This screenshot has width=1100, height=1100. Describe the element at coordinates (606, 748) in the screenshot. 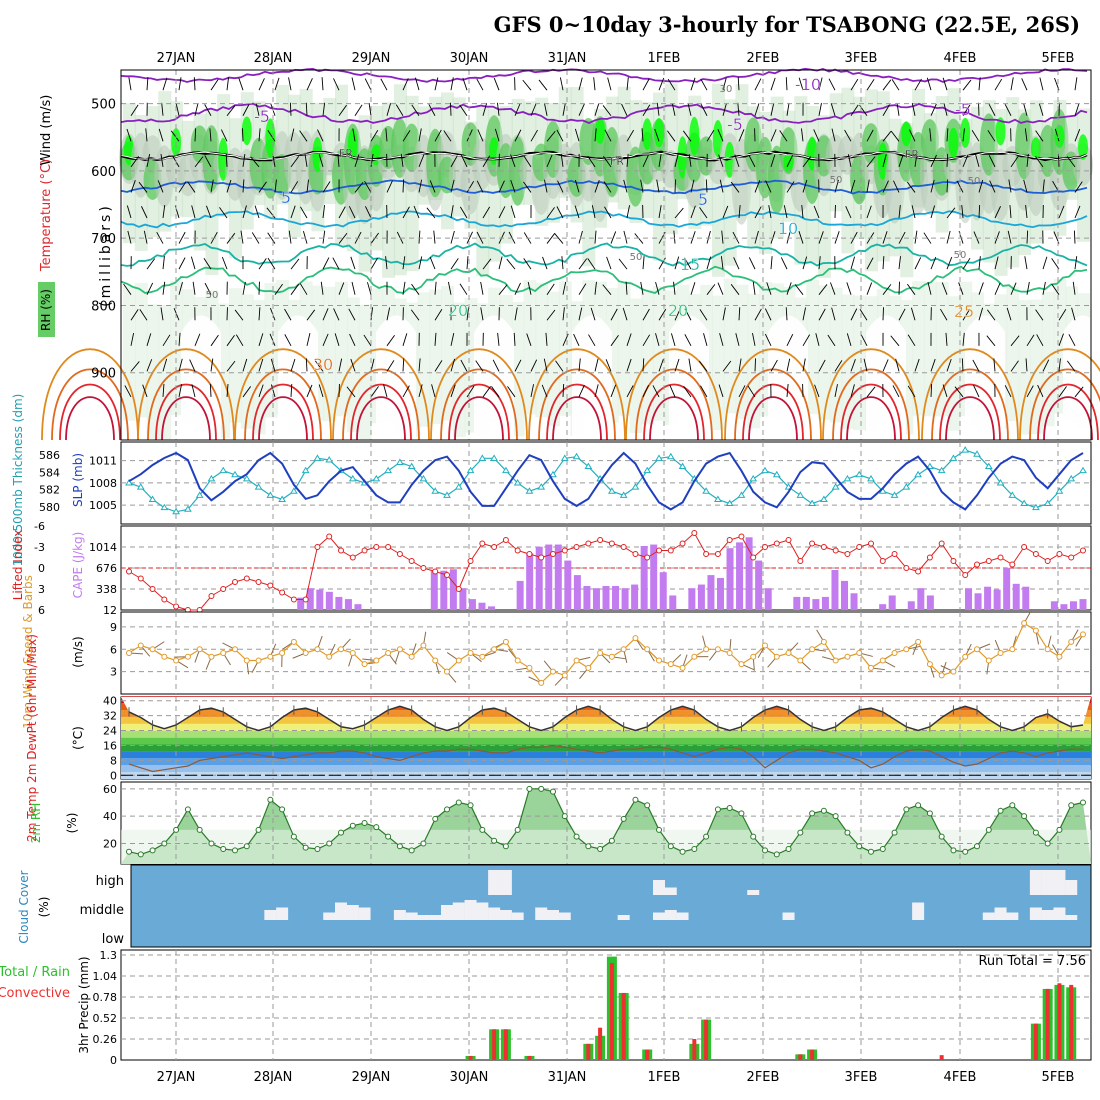

I see `temp-band` at that location.